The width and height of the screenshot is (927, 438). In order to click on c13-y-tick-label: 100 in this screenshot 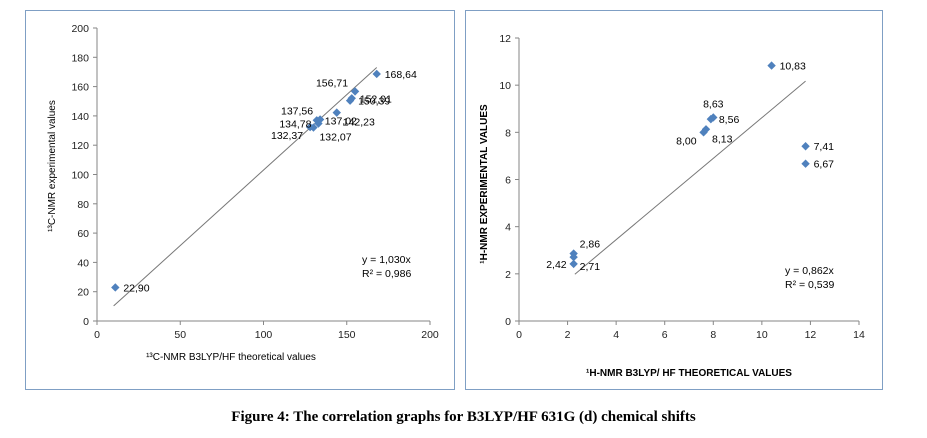, I will do `click(80, 176)`.